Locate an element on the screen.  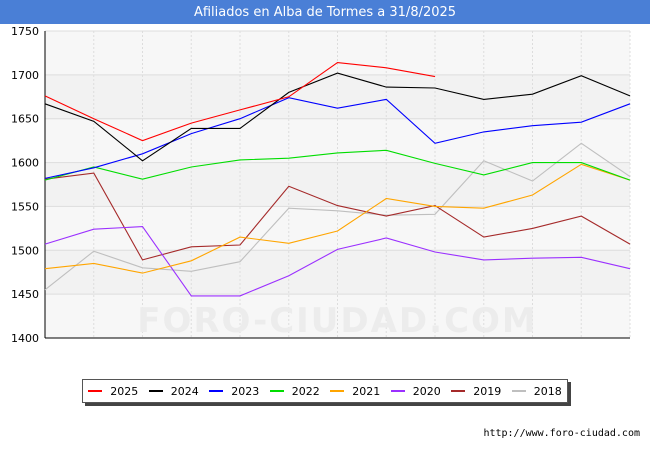
legend-label: 2021 is located at coordinates (366, 391).